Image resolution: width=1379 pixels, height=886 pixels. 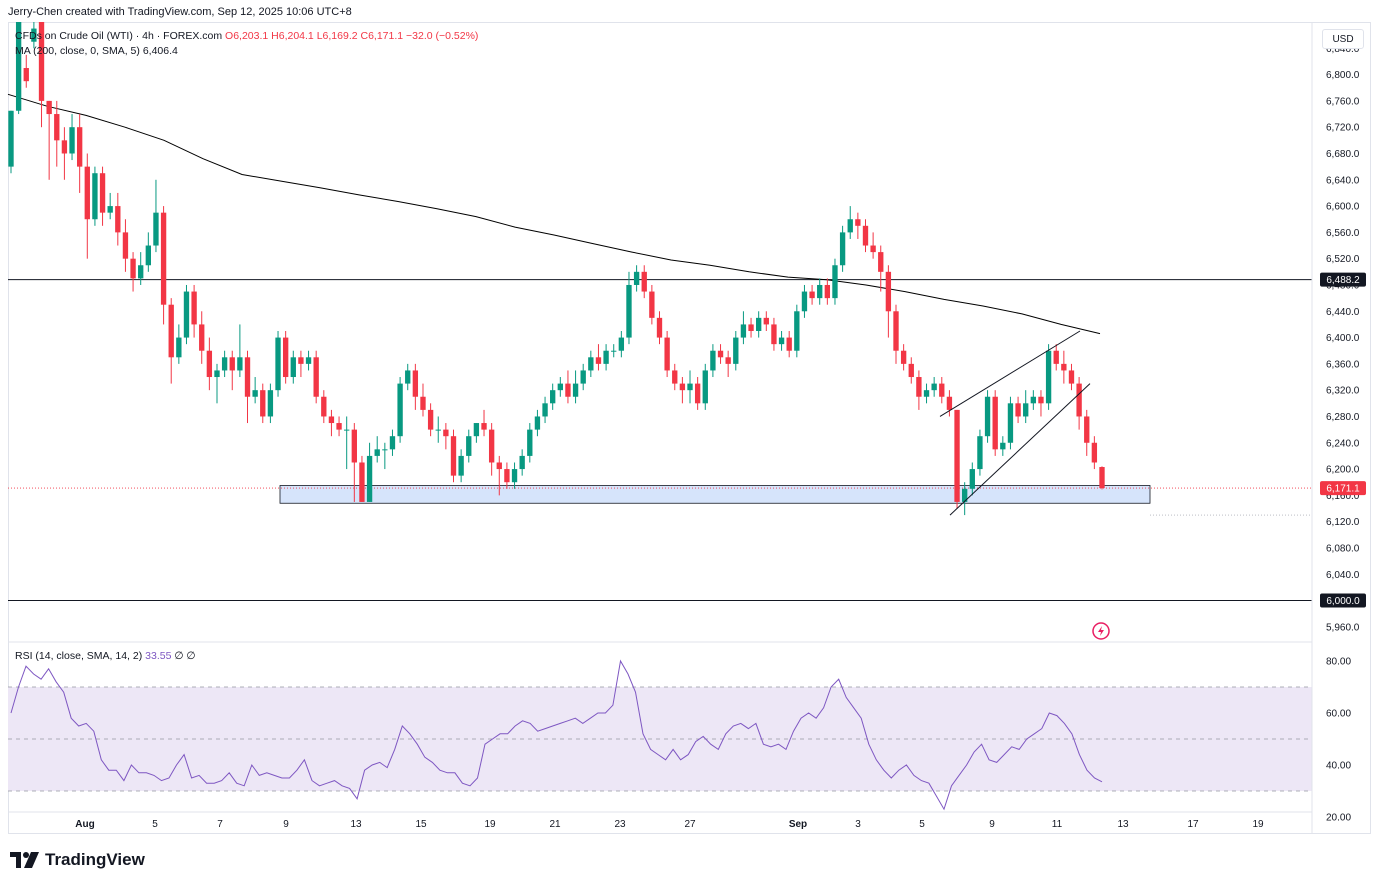 I want to click on time-tick-label: 13, so click(x=356, y=824).